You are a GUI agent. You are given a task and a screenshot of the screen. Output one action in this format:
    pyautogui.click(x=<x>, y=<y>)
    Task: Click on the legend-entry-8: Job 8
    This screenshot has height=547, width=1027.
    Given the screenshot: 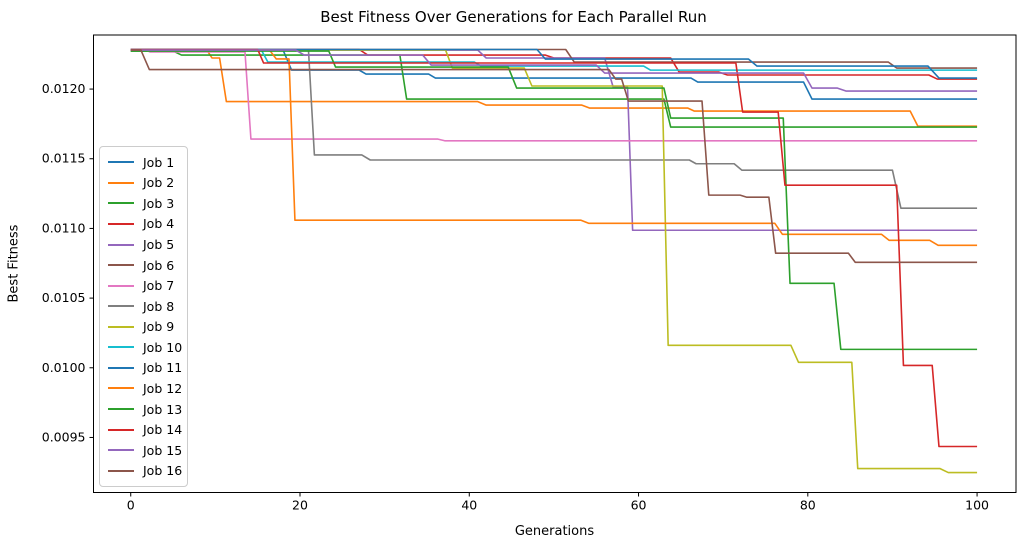 What is the action you would take?
    pyautogui.click(x=143, y=306)
    